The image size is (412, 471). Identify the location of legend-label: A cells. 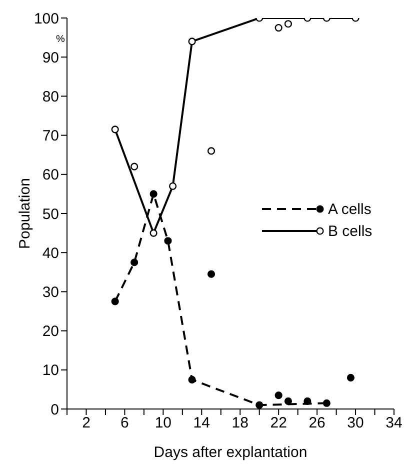
(350, 209).